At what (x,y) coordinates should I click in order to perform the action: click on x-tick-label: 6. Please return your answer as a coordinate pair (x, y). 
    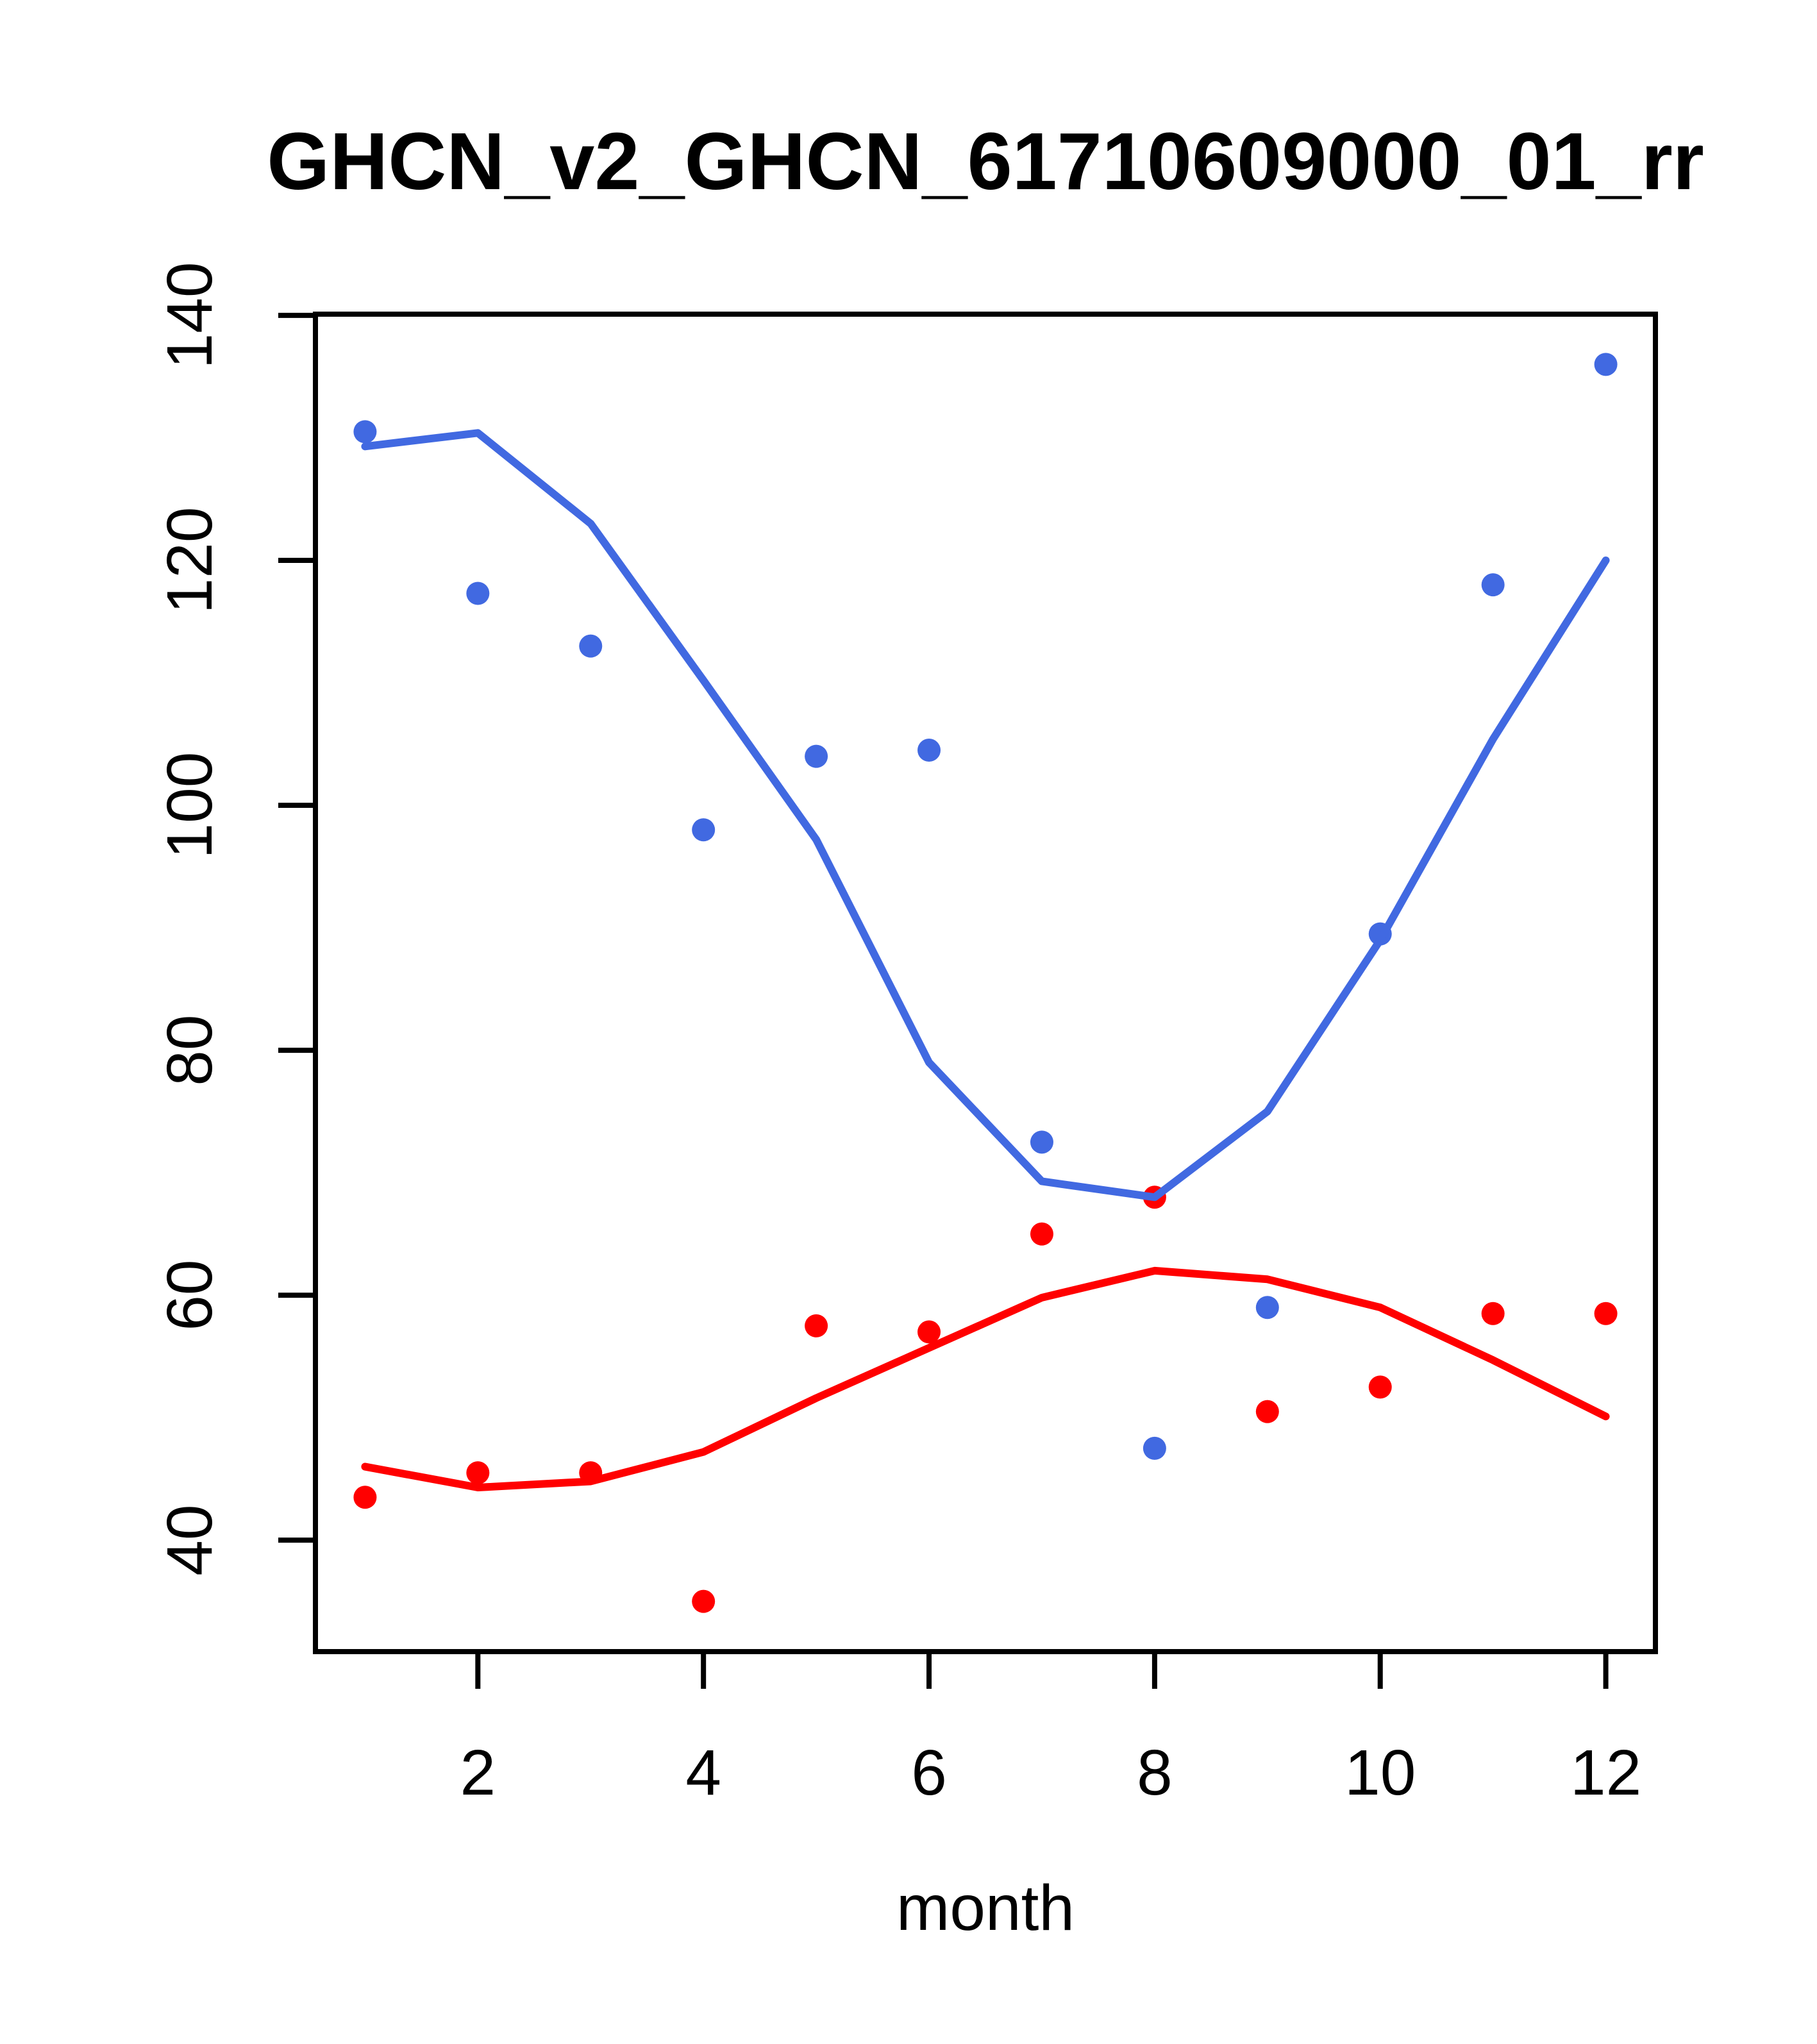
    Looking at the image, I should click on (929, 1773).